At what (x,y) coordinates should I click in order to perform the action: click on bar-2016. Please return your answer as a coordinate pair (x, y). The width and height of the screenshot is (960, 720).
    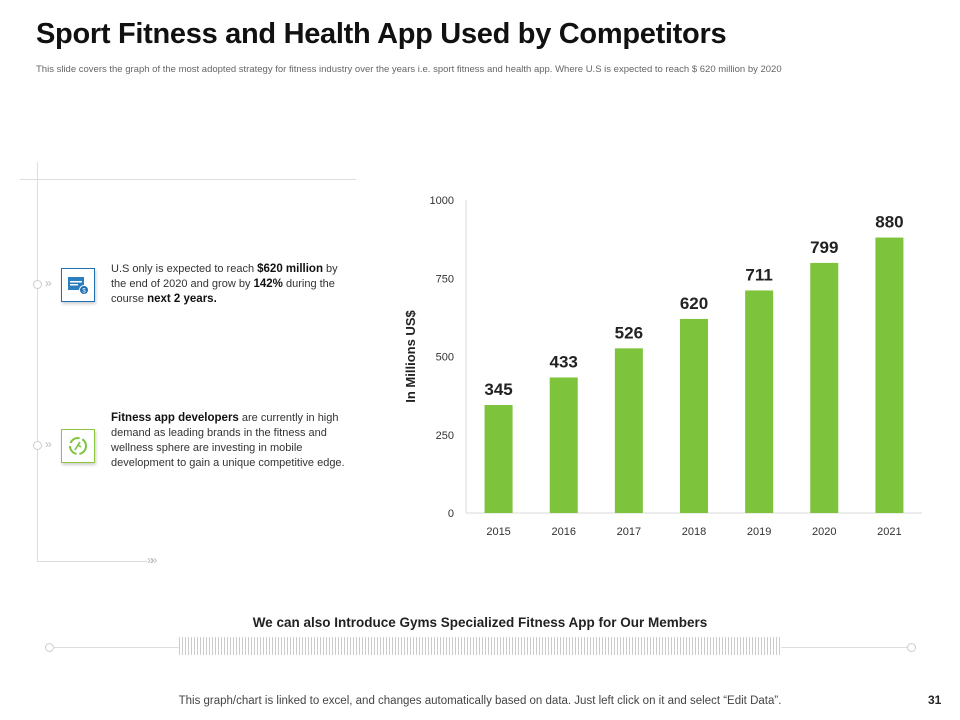
    Looking at the image, I should click on (563, 445).